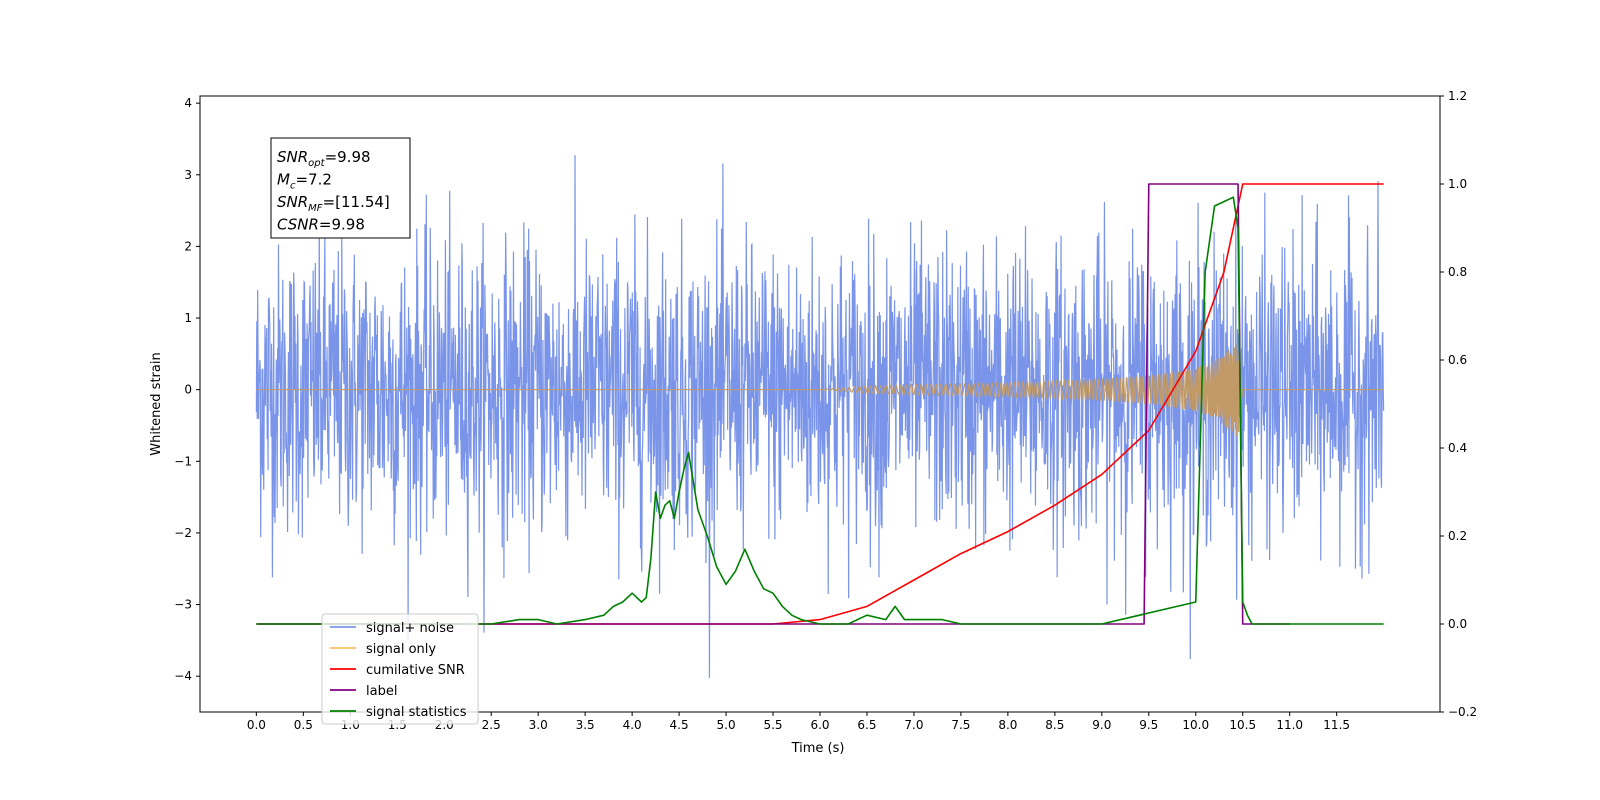 Image resolution: width=1600 pixels, height=800 pixels. Describe the element at coordinates (960, 725) in the screenshot. I see `x-tick-label: 7.5` at that location.